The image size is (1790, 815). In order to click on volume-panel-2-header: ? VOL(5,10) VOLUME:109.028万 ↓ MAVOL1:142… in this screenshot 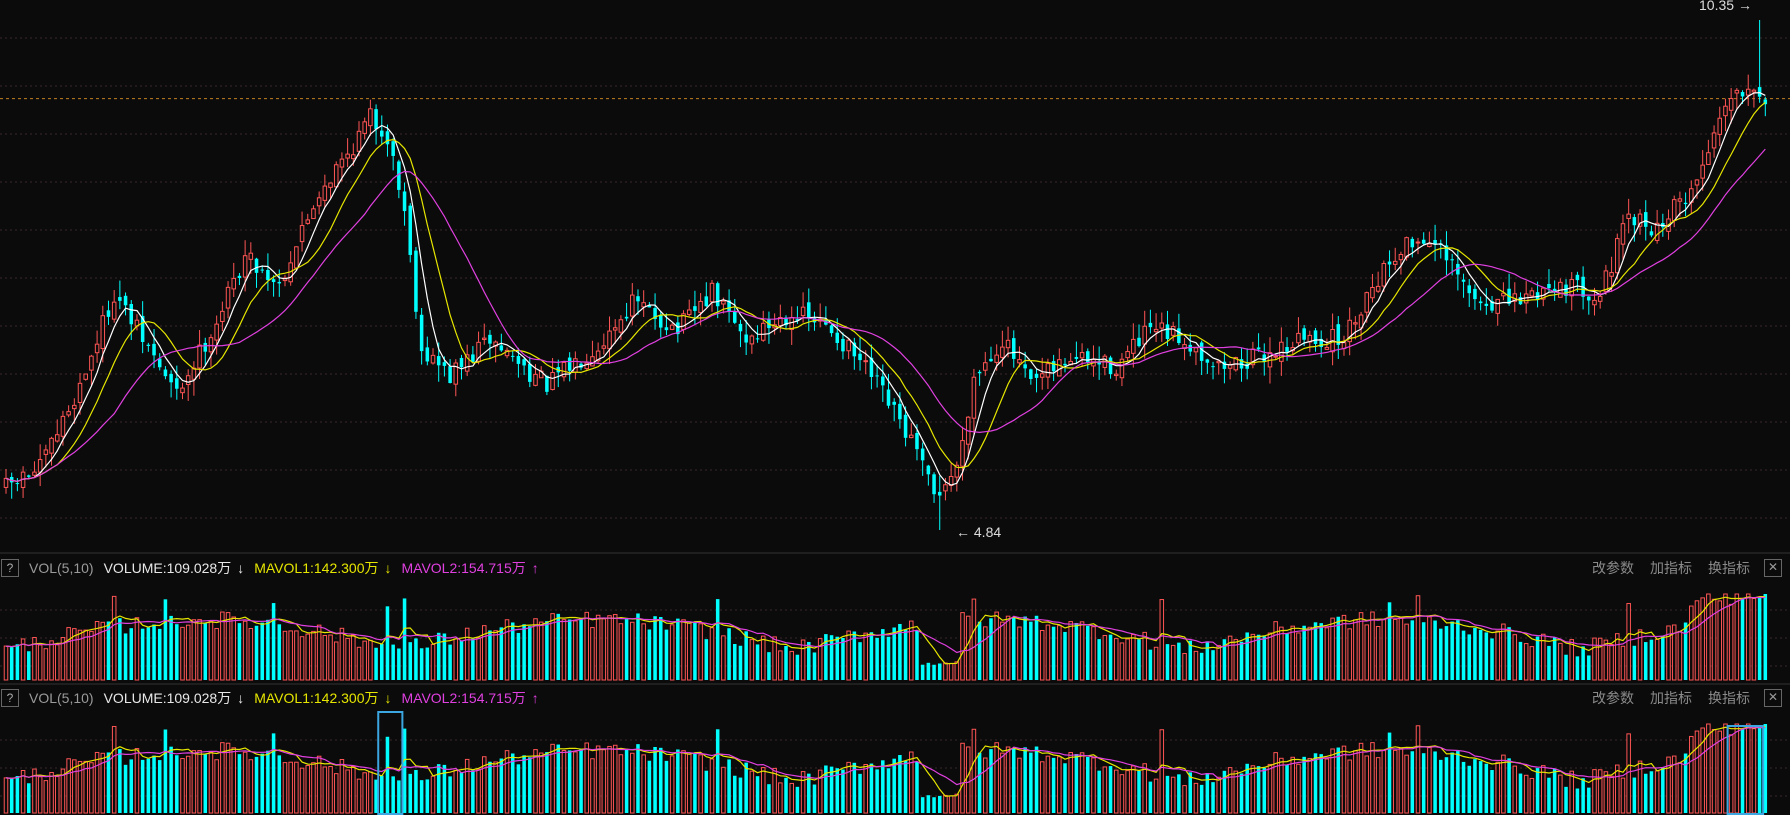, I will do `click(895, 698)`.